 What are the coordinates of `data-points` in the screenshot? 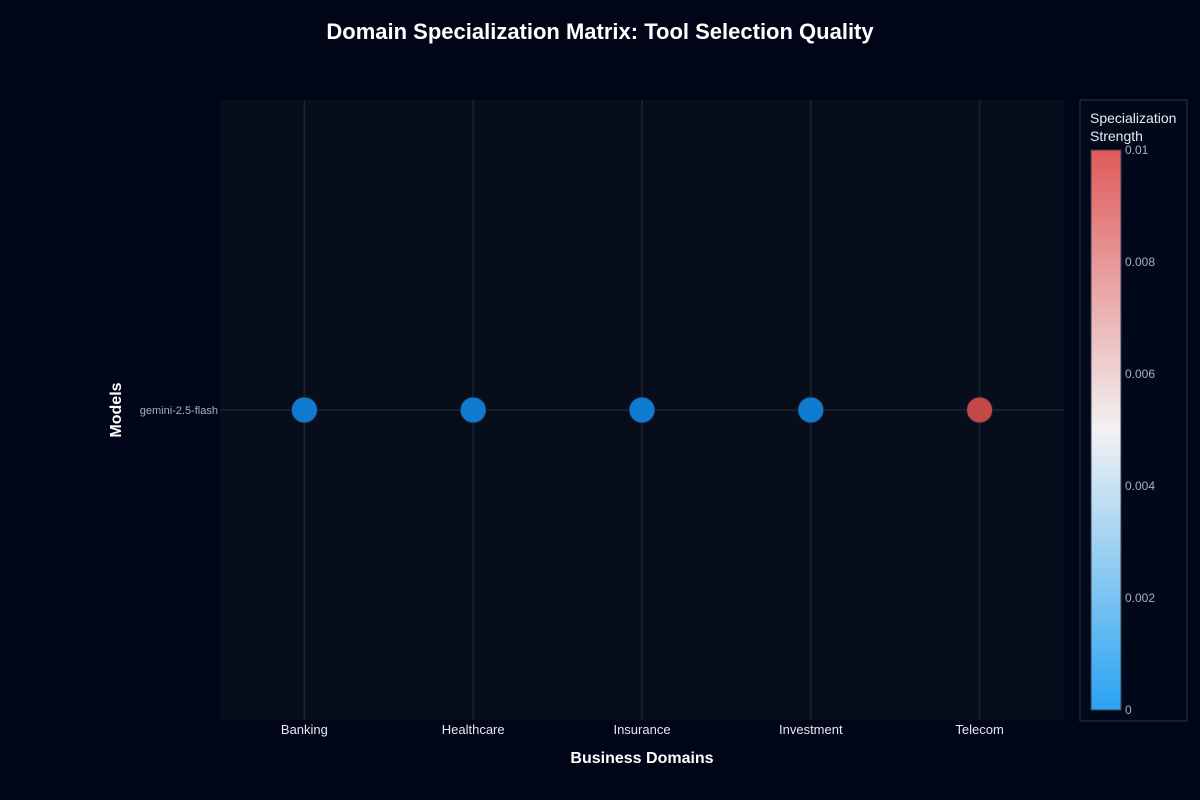 It's located at (642, 410).